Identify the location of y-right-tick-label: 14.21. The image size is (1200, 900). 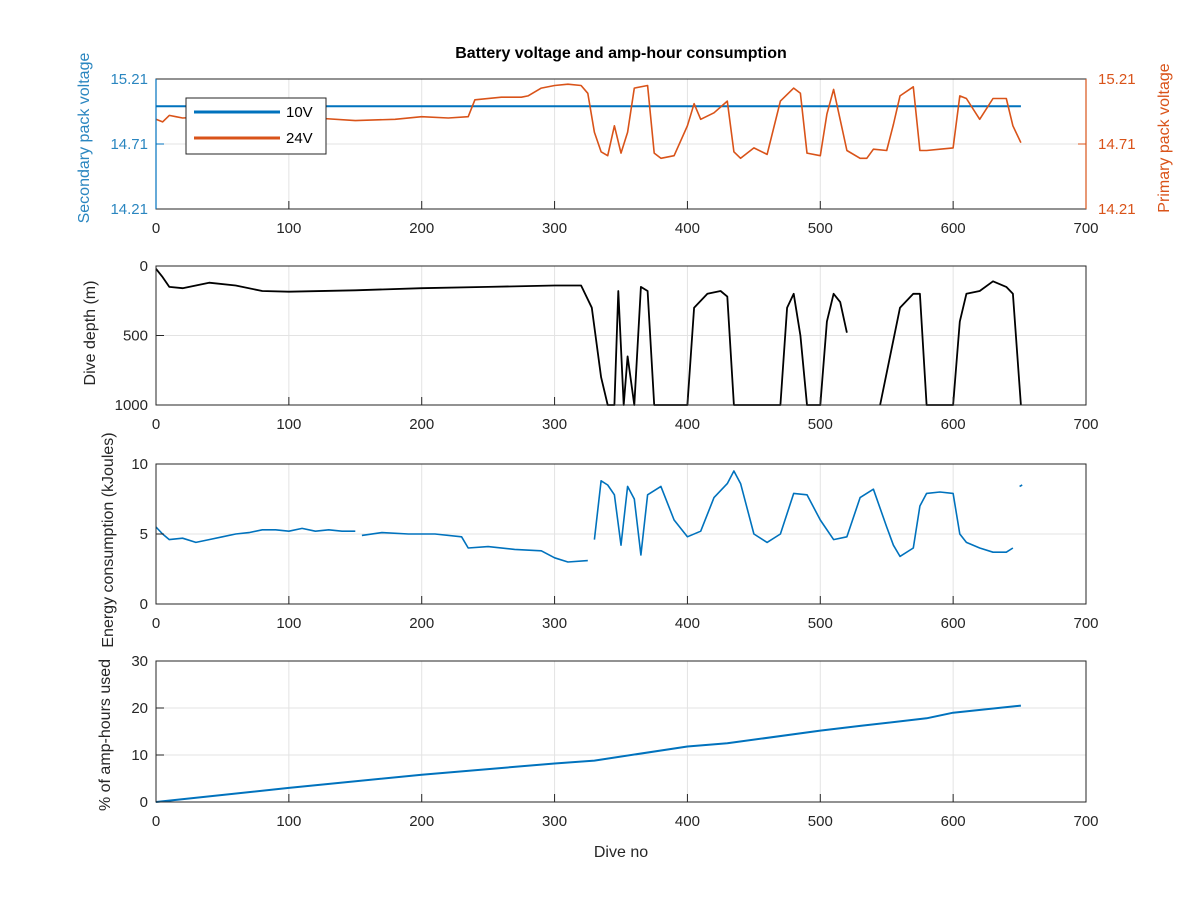
(1117, 209).